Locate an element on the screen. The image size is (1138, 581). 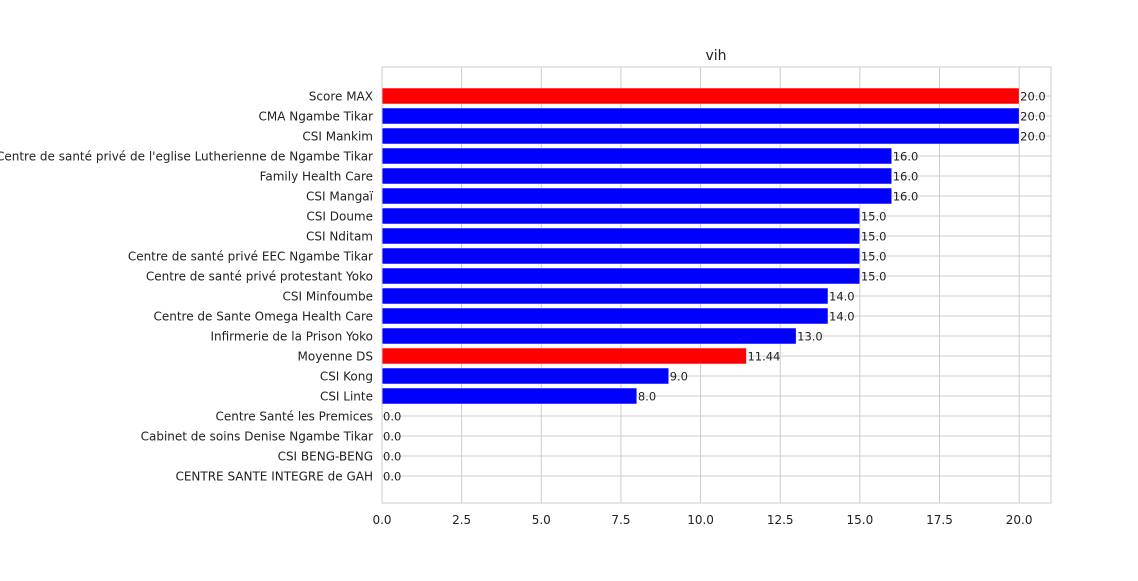
category-label: CSI Doume is located at coordinates (339, 217).